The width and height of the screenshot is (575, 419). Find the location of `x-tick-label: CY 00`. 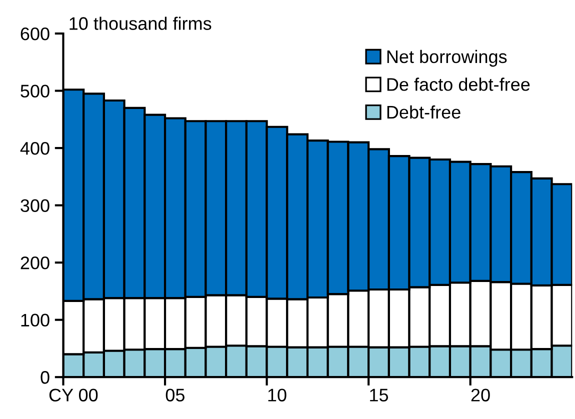

x-tick-label: CY 00 is located at coordinates (73, 395).